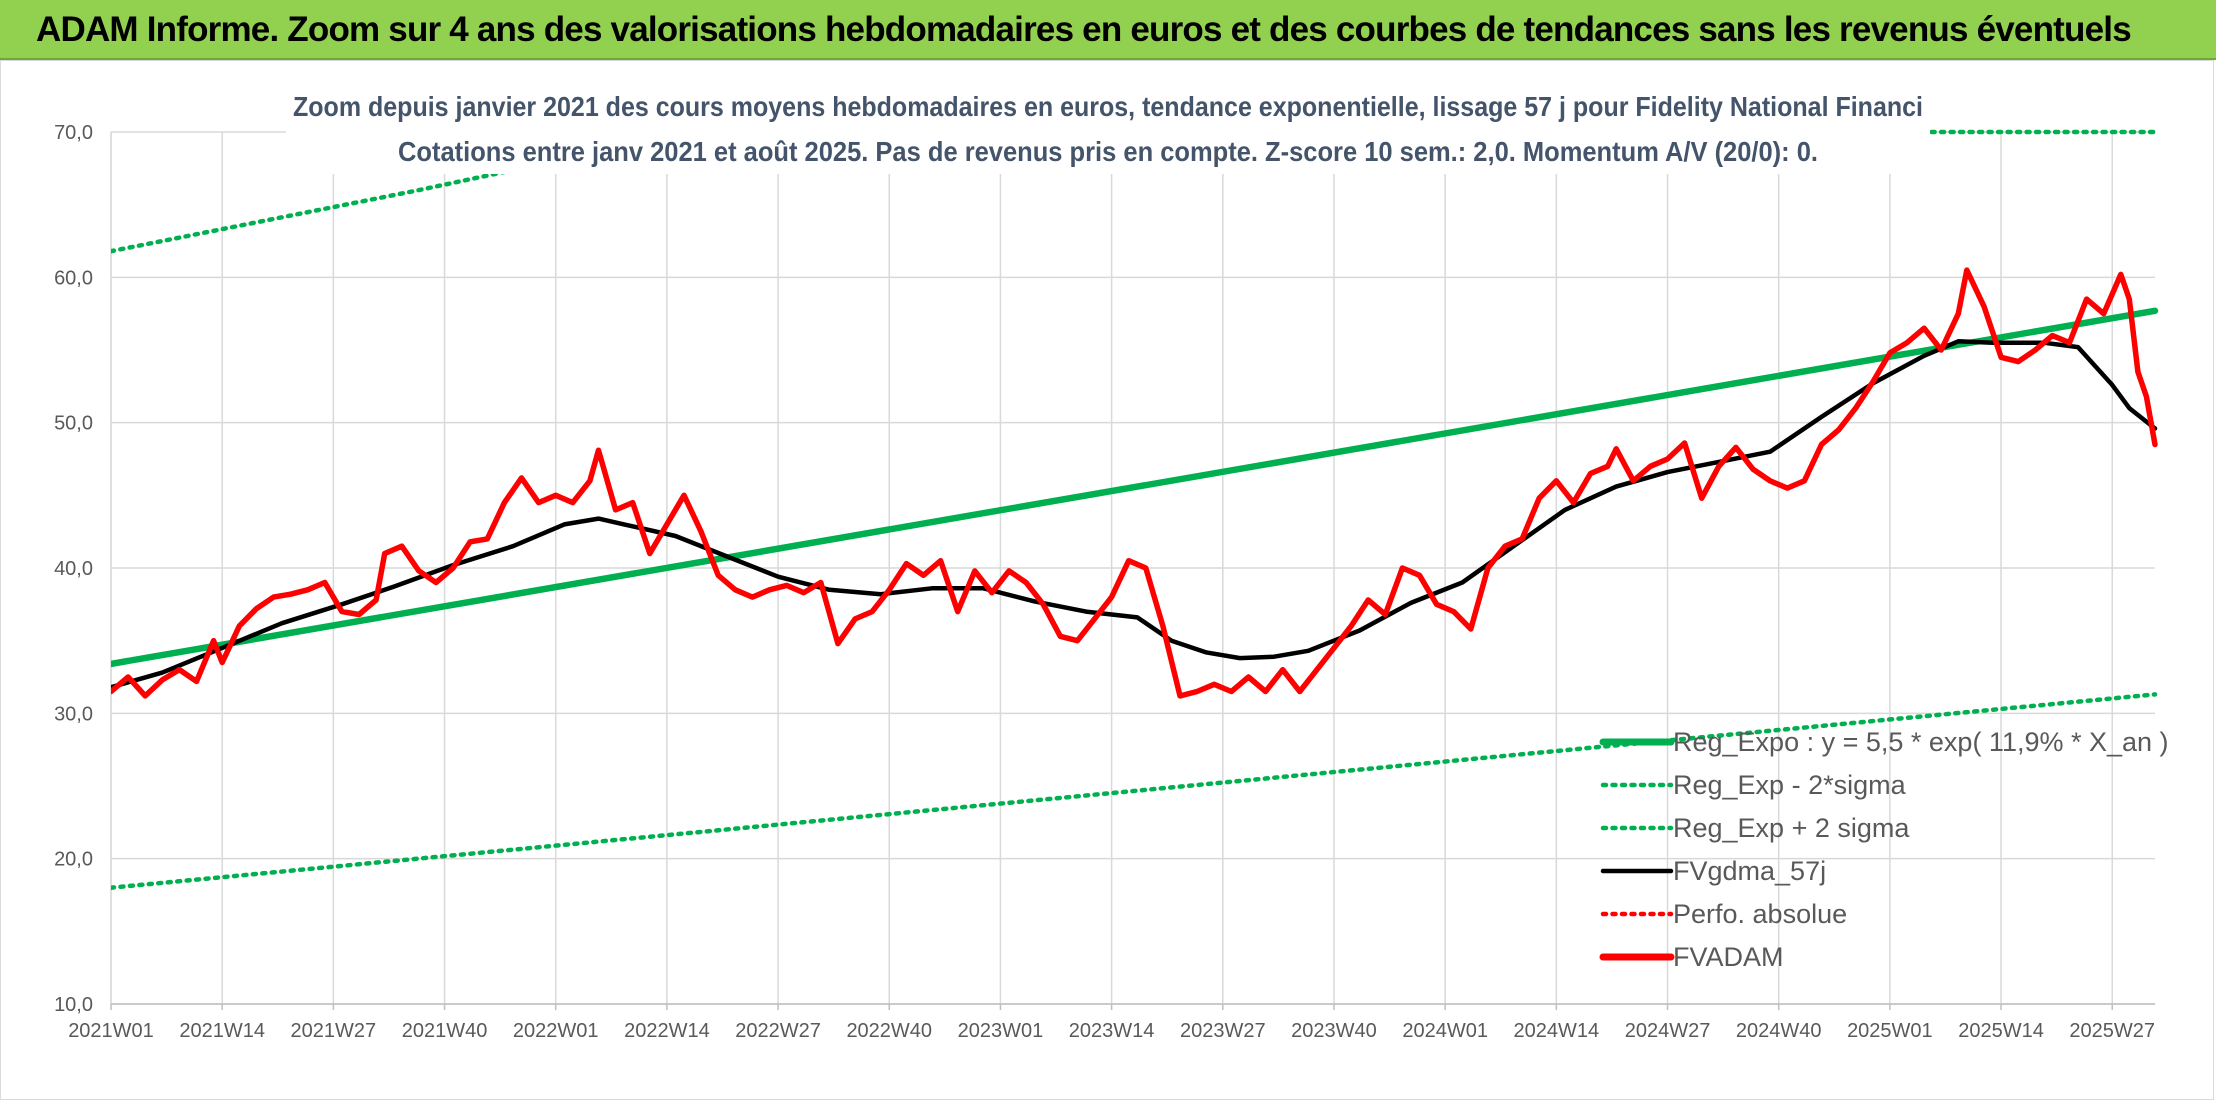 The height and width of the screenshot is (1102, 2216). I want to click on x-tick-label: 2025W14, so click(2001, 1031).